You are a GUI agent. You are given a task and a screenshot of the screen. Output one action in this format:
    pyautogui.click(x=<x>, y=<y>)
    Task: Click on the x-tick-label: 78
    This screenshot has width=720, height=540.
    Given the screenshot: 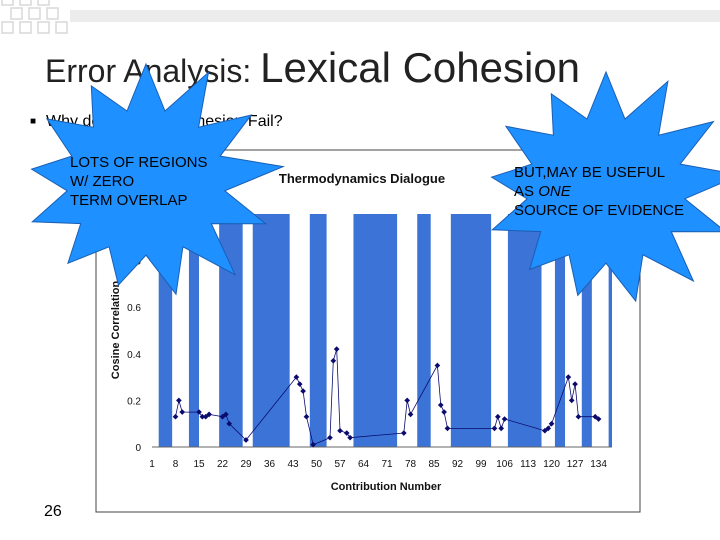 What is the action you would take?
    pyautogui.click(x=411, y=464)
    